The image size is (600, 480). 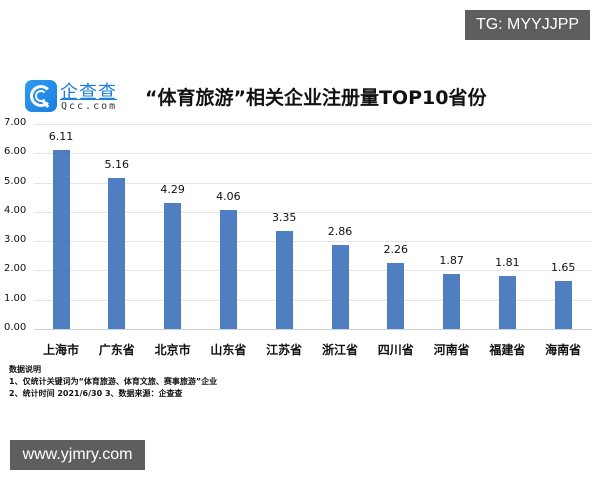 I want to click on y-tick-label: 0.00, so click(x=15, y=327).